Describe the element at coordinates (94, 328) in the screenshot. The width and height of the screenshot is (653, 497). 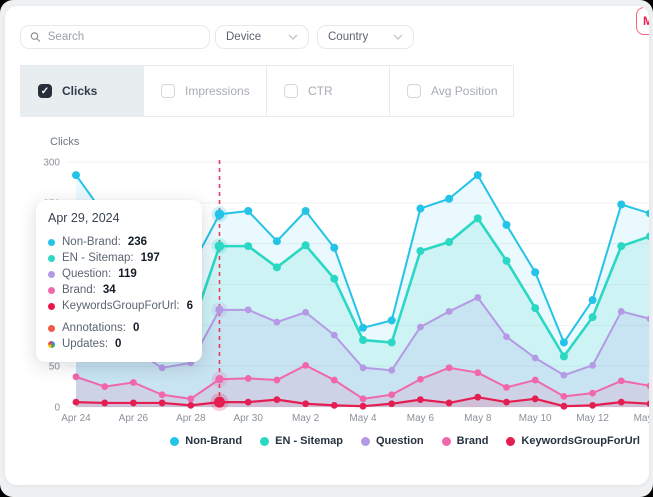
I see `tooltip-series-name: Annotations:` at that location.